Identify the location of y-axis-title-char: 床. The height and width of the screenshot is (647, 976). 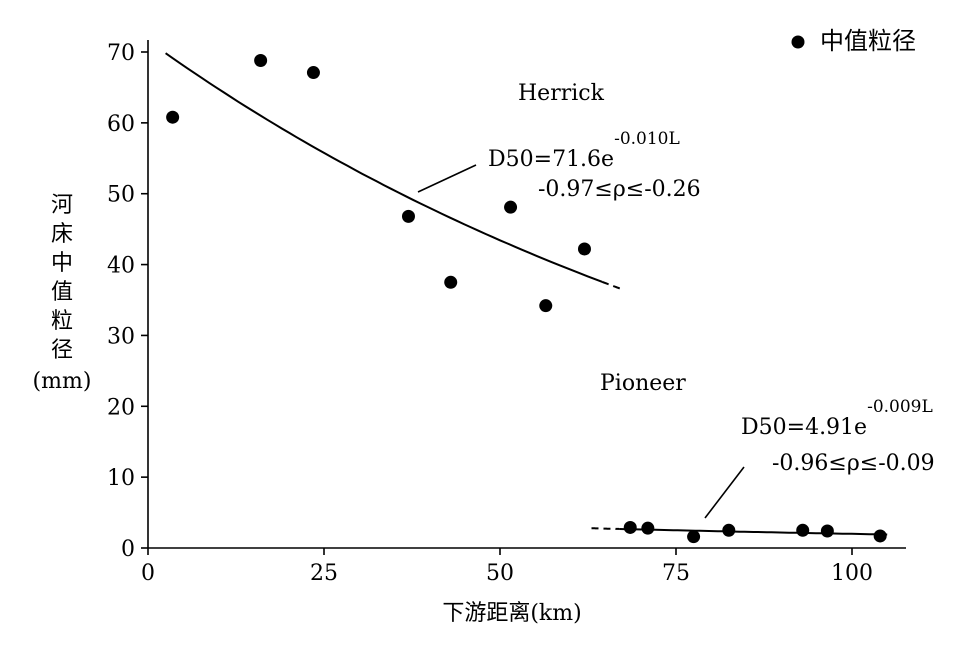
(62, 234).